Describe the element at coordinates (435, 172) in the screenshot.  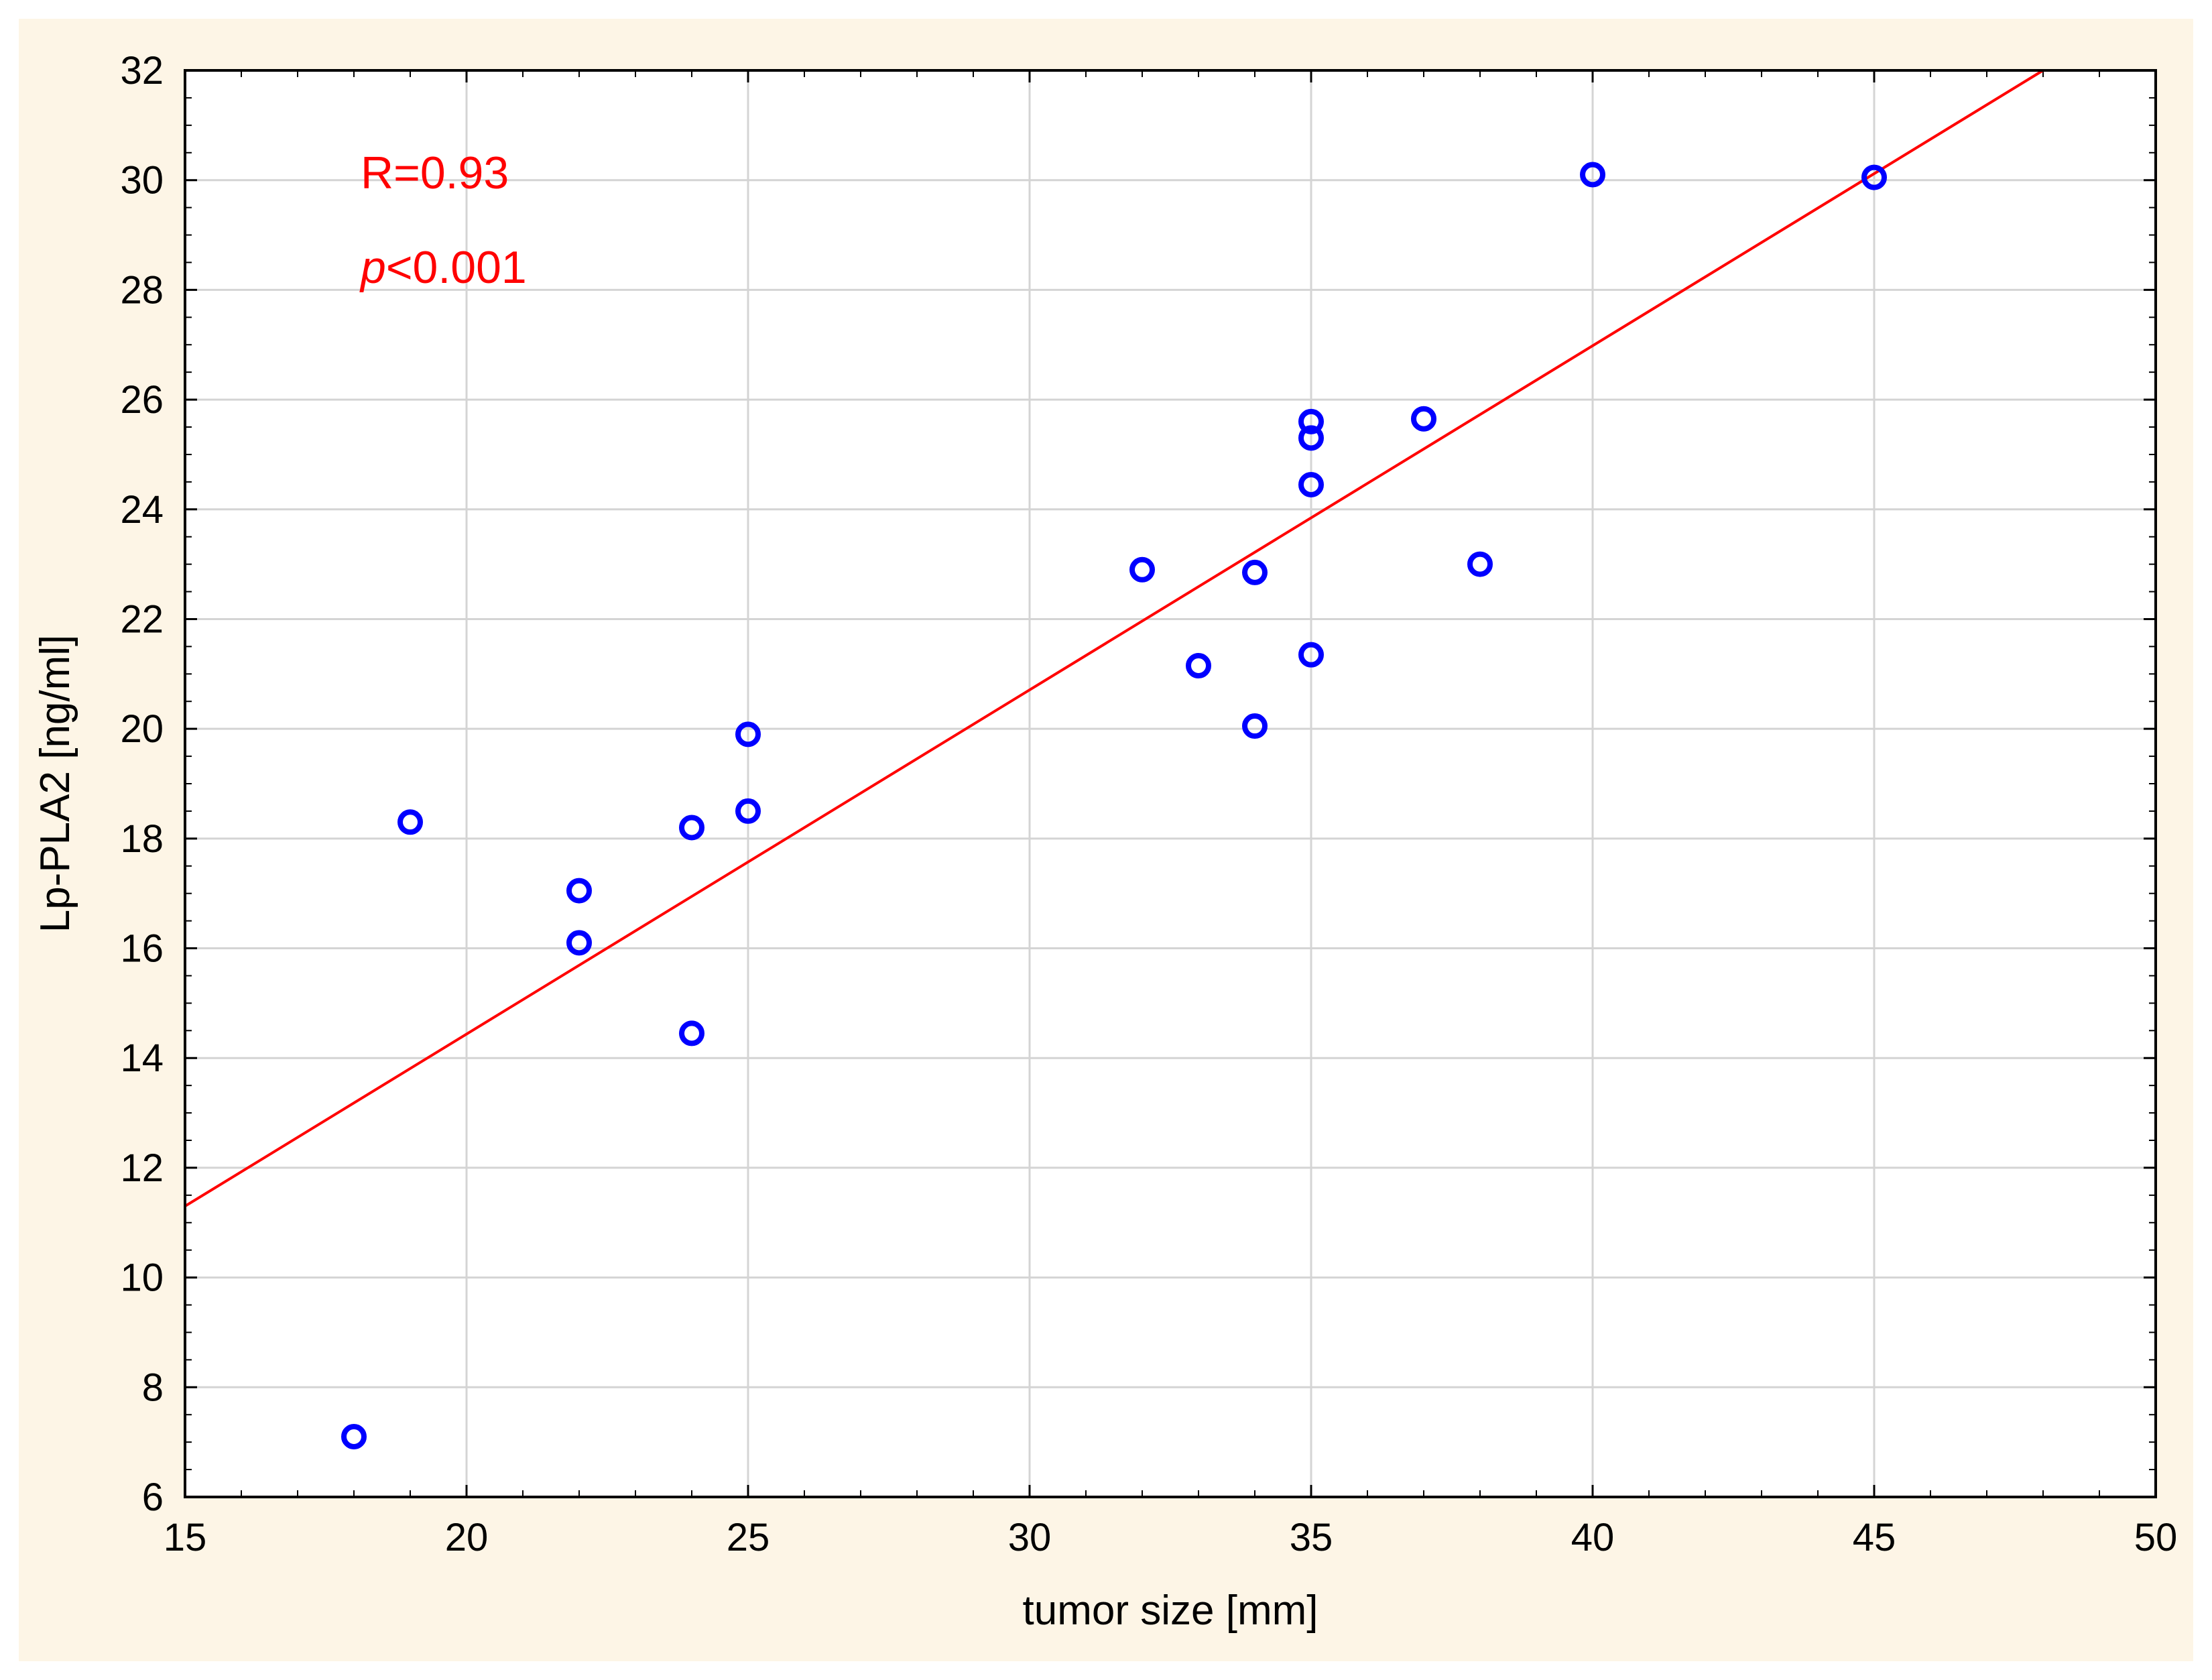
I see `correlation-annotation: R=0.93` at that location.